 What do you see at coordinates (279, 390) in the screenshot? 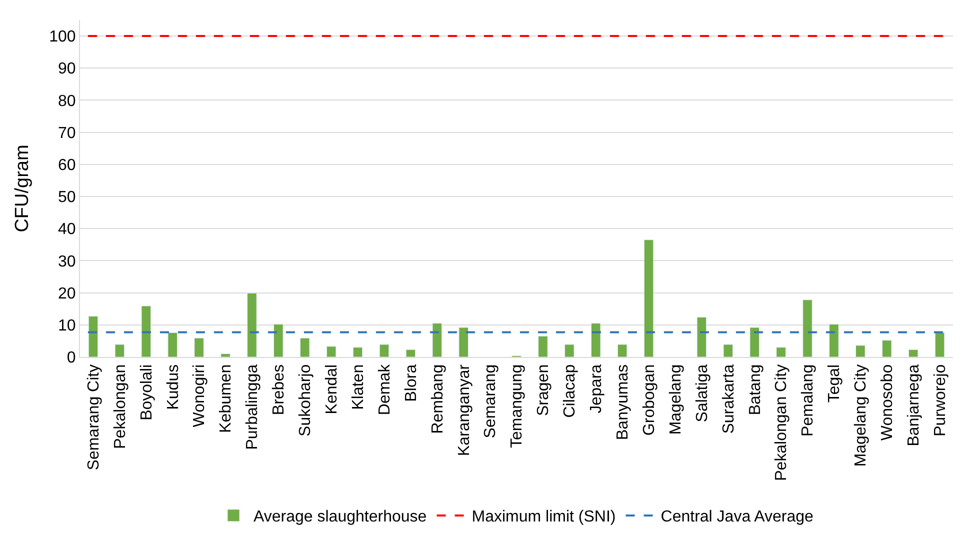
I see `x-tick-label: Brebes` at bounding box center [279, 390].